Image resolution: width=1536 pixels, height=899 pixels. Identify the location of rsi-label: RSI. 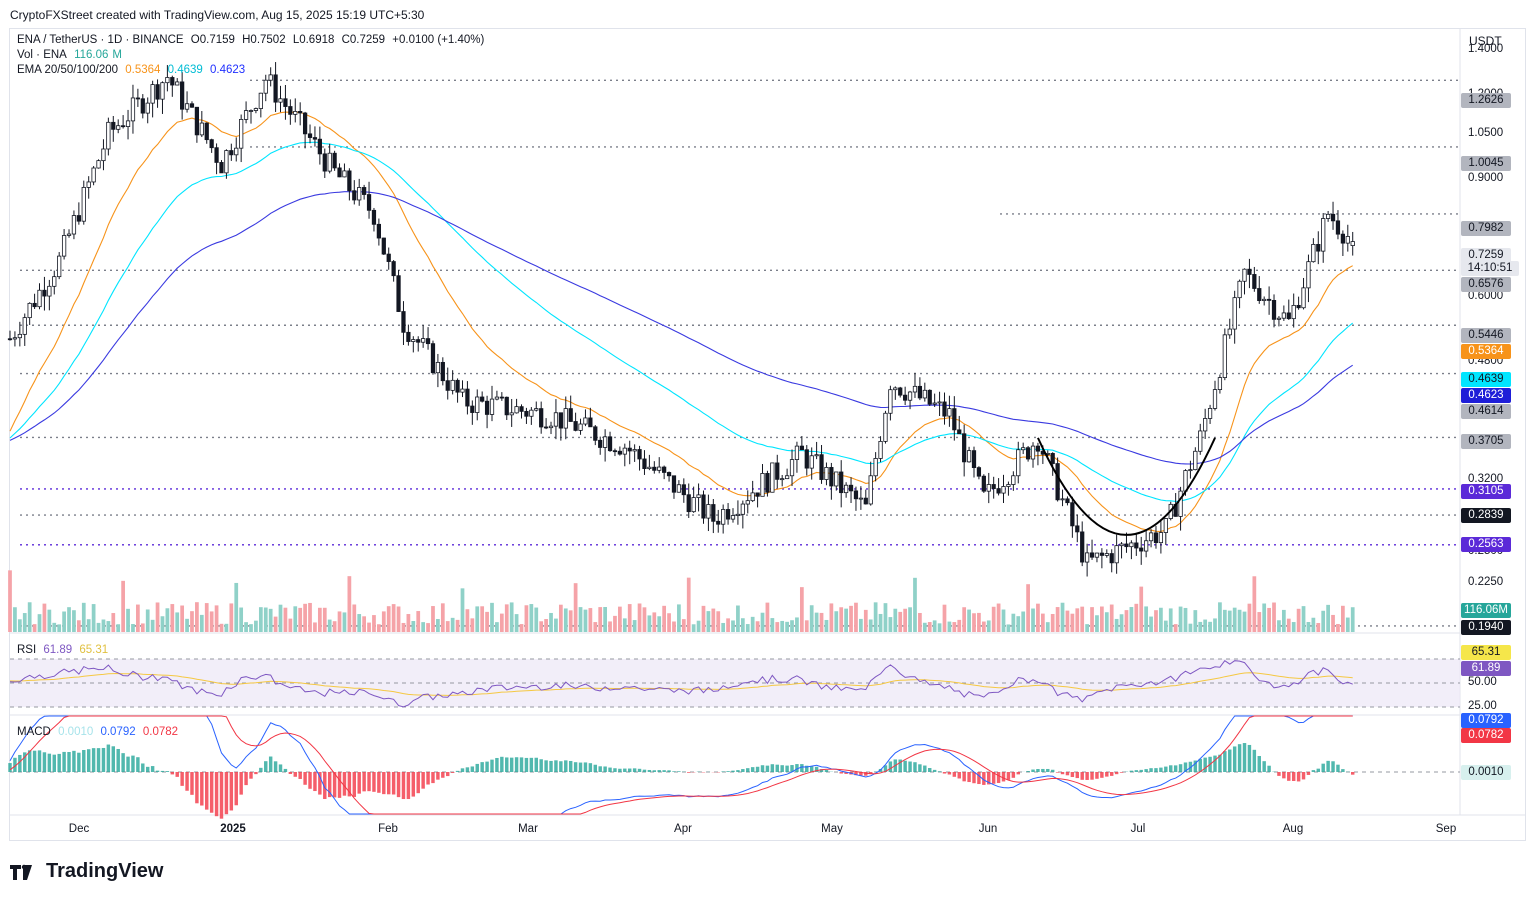
(27, 650).